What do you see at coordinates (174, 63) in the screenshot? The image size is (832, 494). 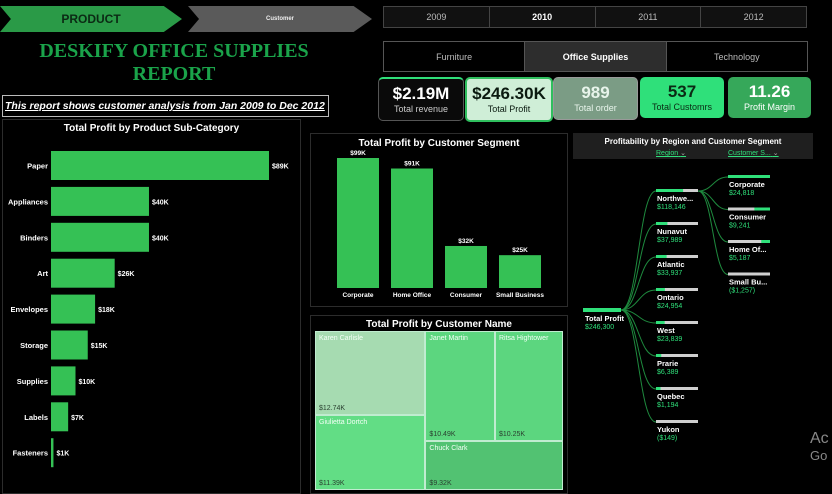 I see `report-title: DESKIFY OFFICE SUPPLIES REPORT` at bounding box center [174, 63].